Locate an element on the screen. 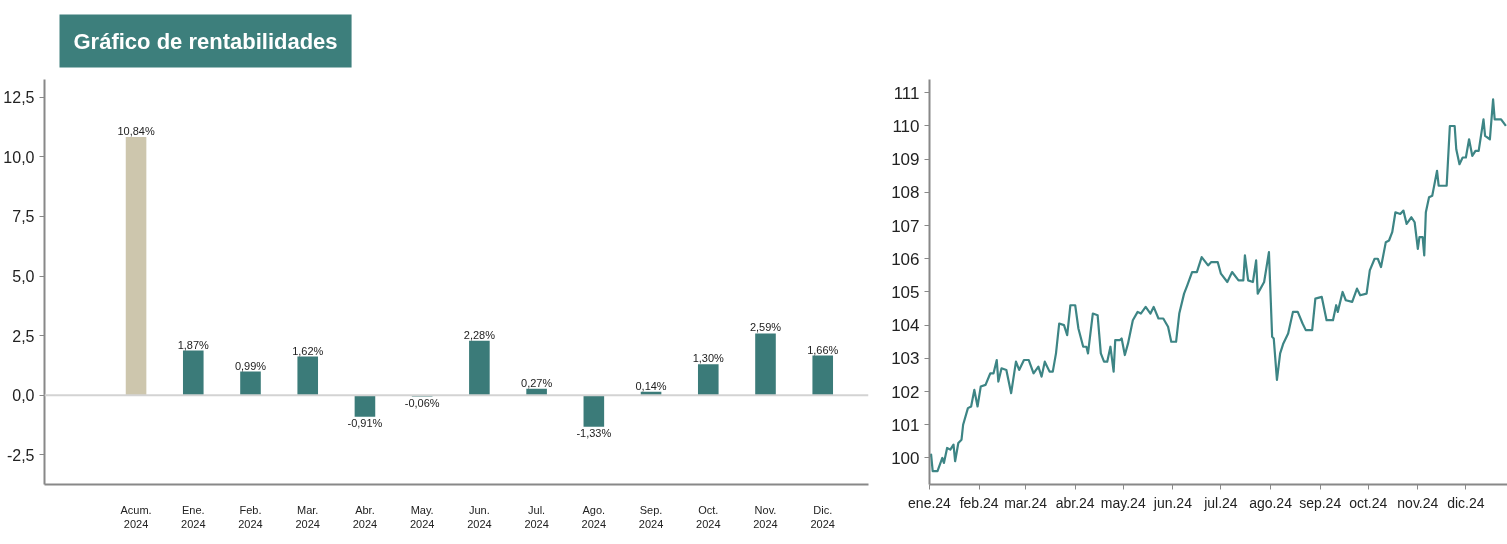  x-tick-label: jun.24 is located at coordinates (1172, 502).